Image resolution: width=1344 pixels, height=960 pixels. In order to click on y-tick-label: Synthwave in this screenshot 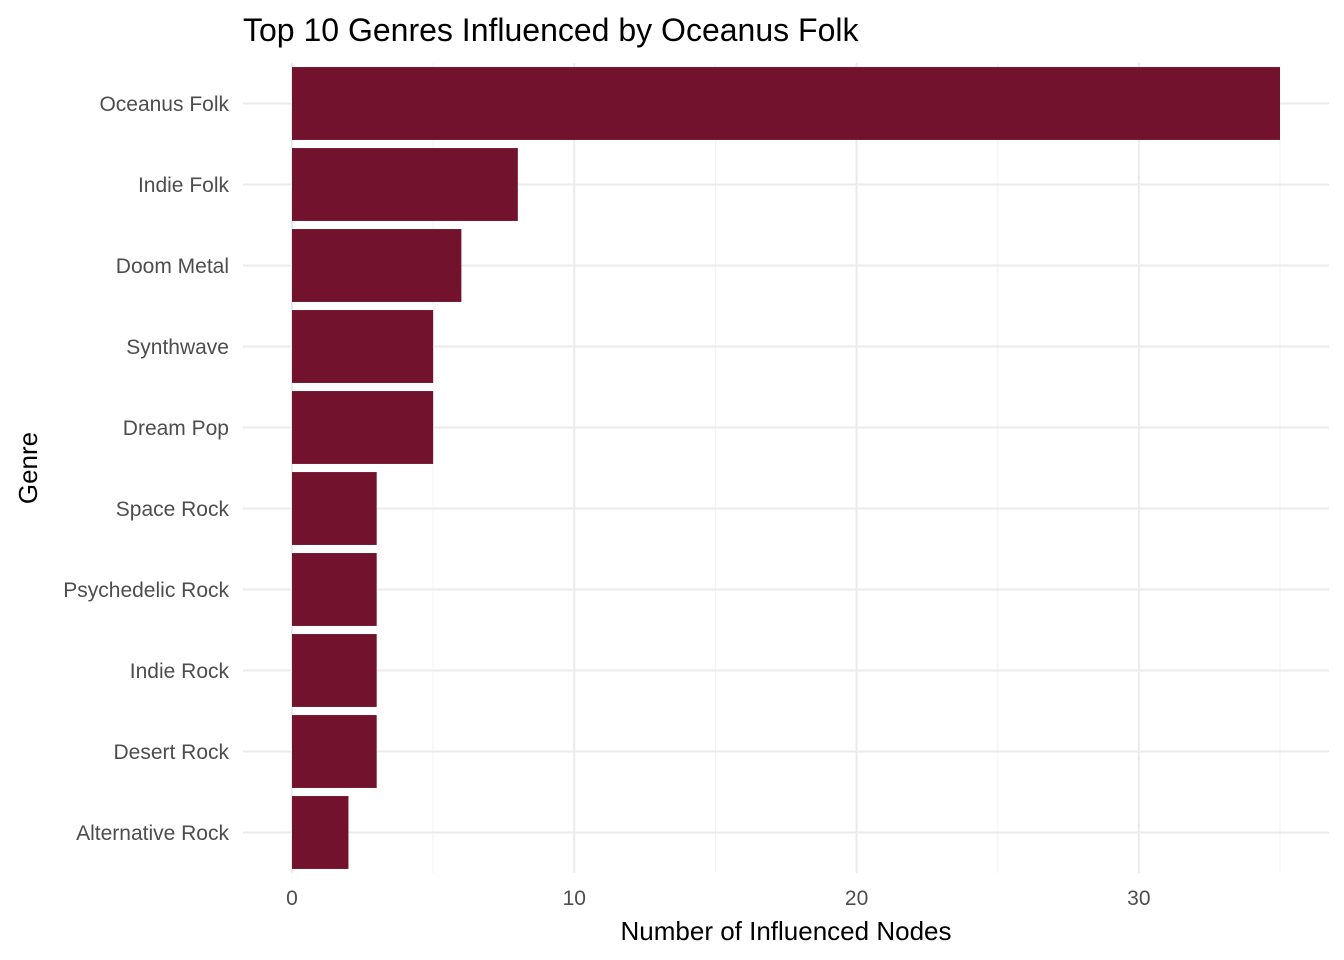, I will do `click(177, 347)`.